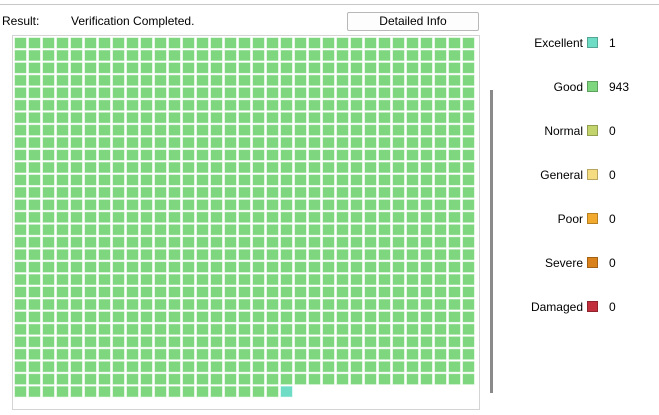 This screenshot has width=659, height=415. I want to click on detailed-info-button: Detailed Info, so click(413, 21).